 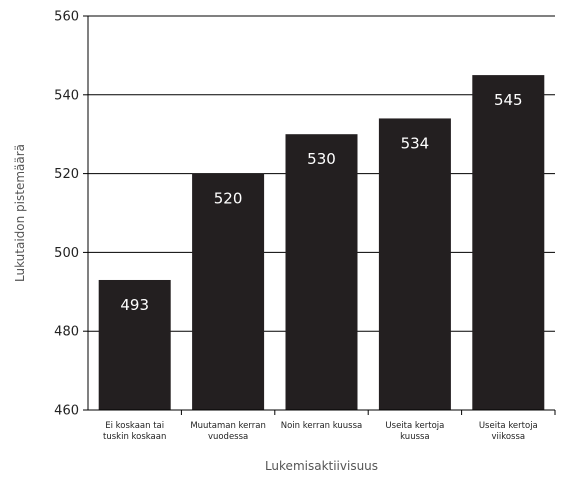 What do you see at coordinates (321, 159) in the screenshot?
I see `data-label: 530` at bounding box center [321, 159].